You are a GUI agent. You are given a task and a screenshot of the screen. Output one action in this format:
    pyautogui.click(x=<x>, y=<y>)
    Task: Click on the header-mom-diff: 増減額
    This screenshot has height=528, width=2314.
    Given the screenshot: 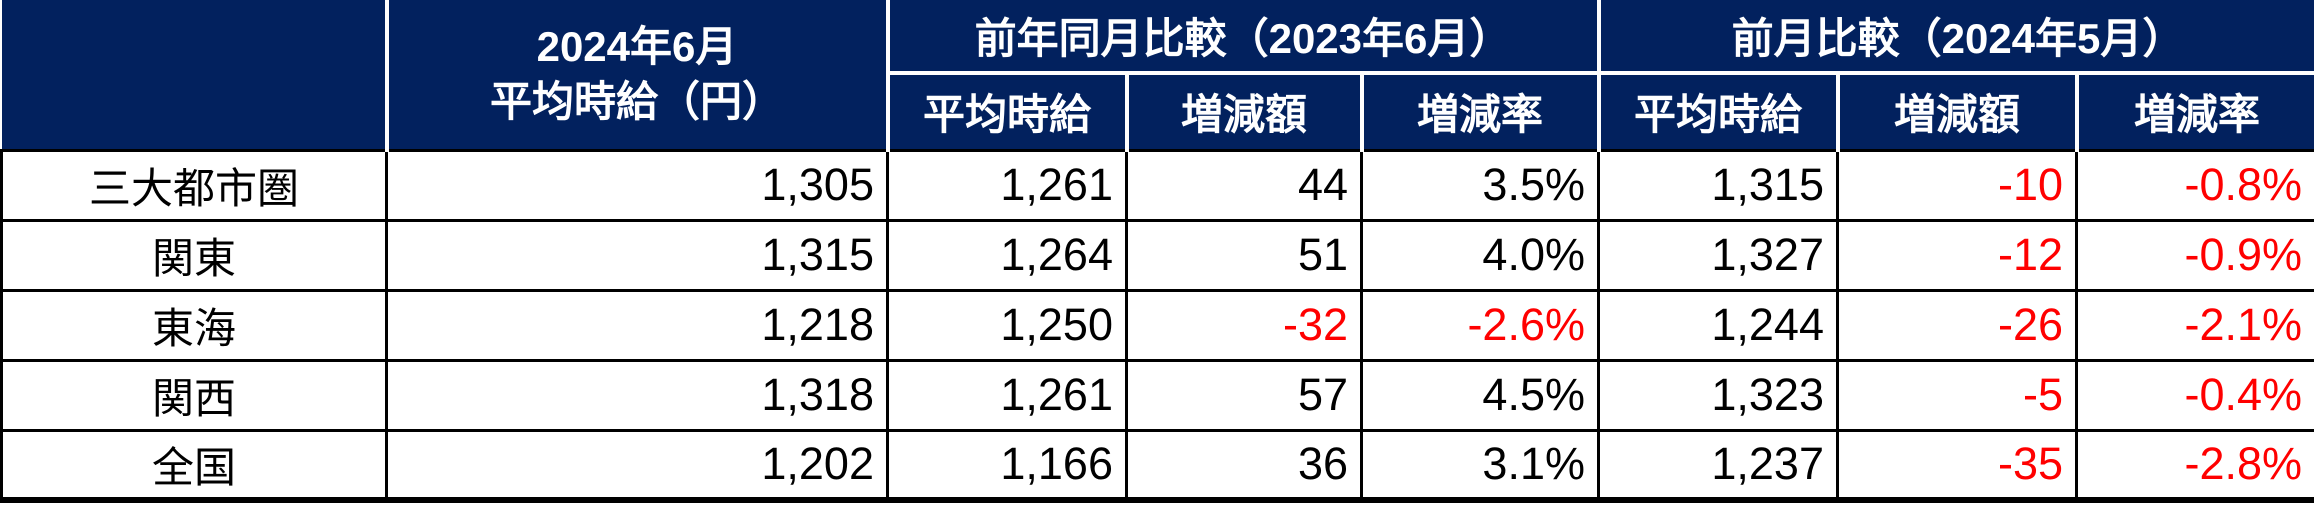 What is the action you would take?
    pyautogui.click(x=1956, y=111)
    